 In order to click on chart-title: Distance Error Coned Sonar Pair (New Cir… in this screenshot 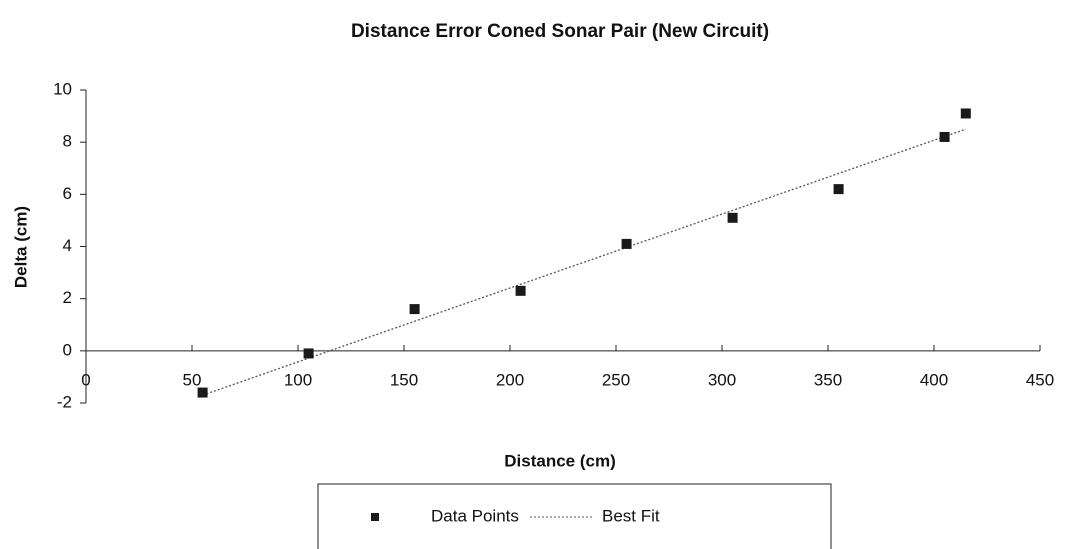, I will do `click(560, 31)`.